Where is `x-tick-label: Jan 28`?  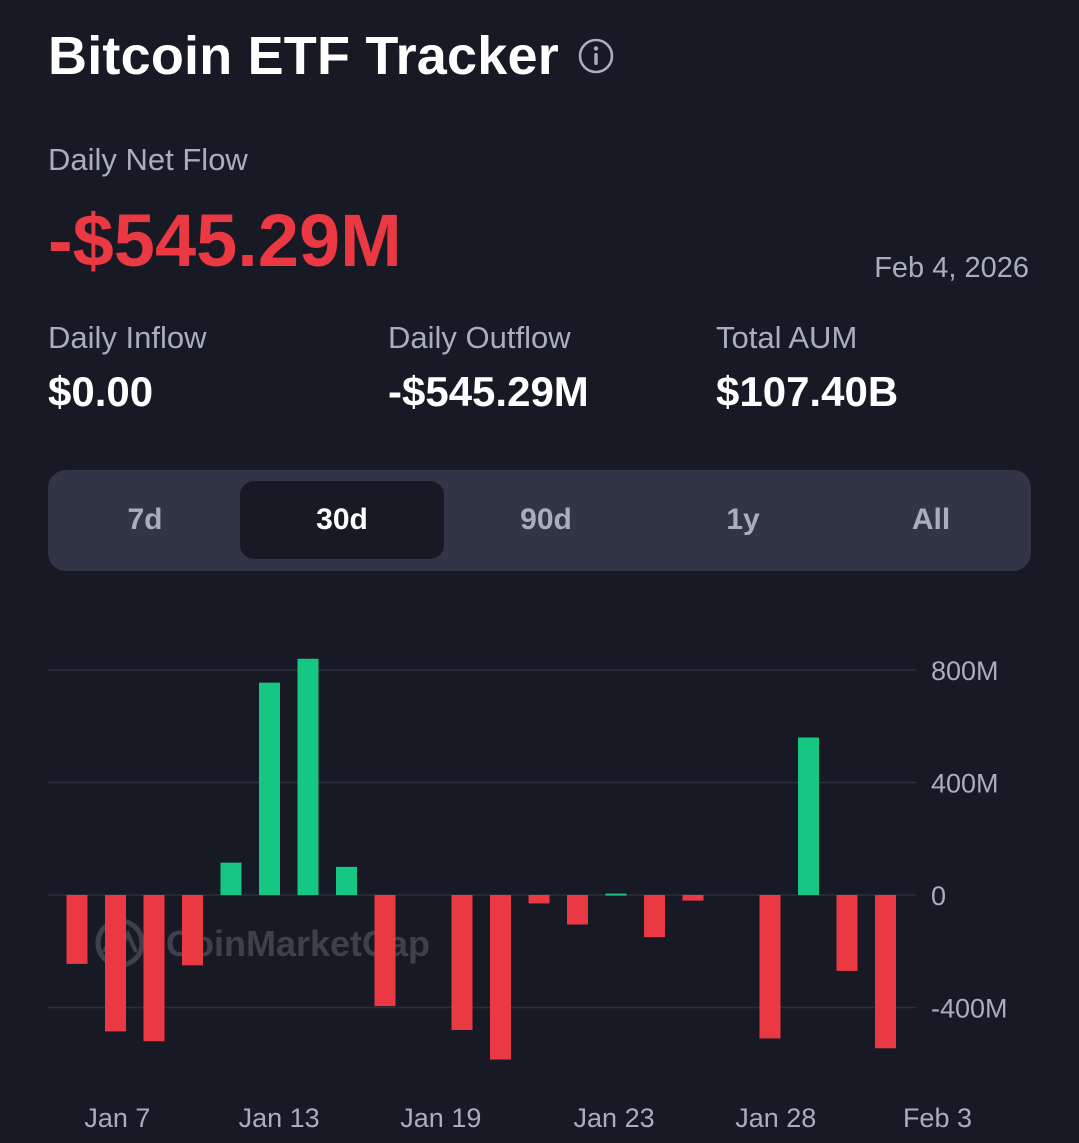 x-tick-label: Jan 28 is located at coordinates (775, 1118).